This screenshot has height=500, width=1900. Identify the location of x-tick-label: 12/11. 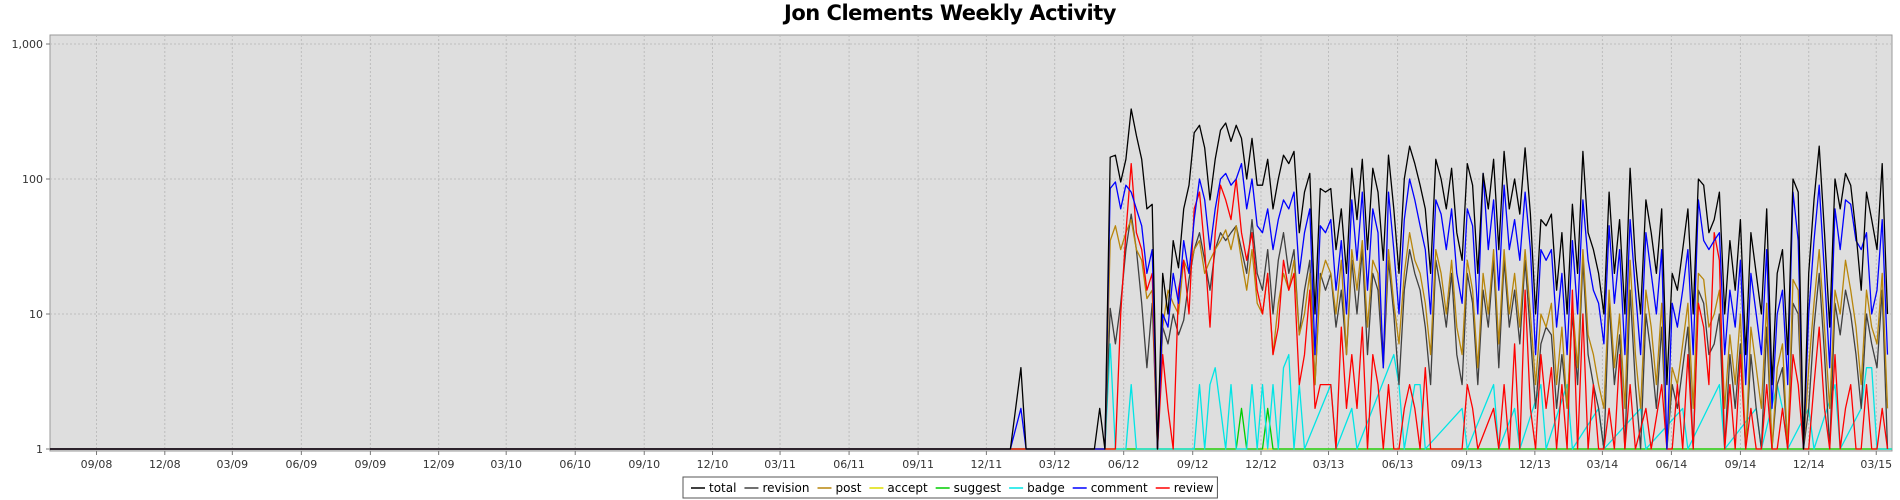
(987, 464).